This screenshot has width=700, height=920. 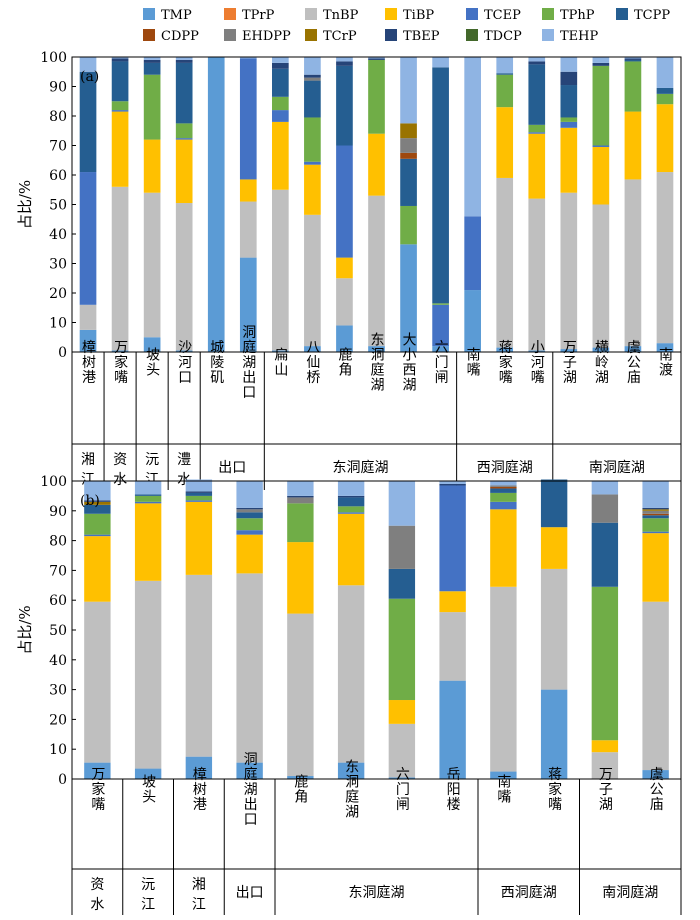 What do you see at coordinates (90, 501) in the screenshot?
I see `panel-label: (b)` at bounding box center [90, 501].